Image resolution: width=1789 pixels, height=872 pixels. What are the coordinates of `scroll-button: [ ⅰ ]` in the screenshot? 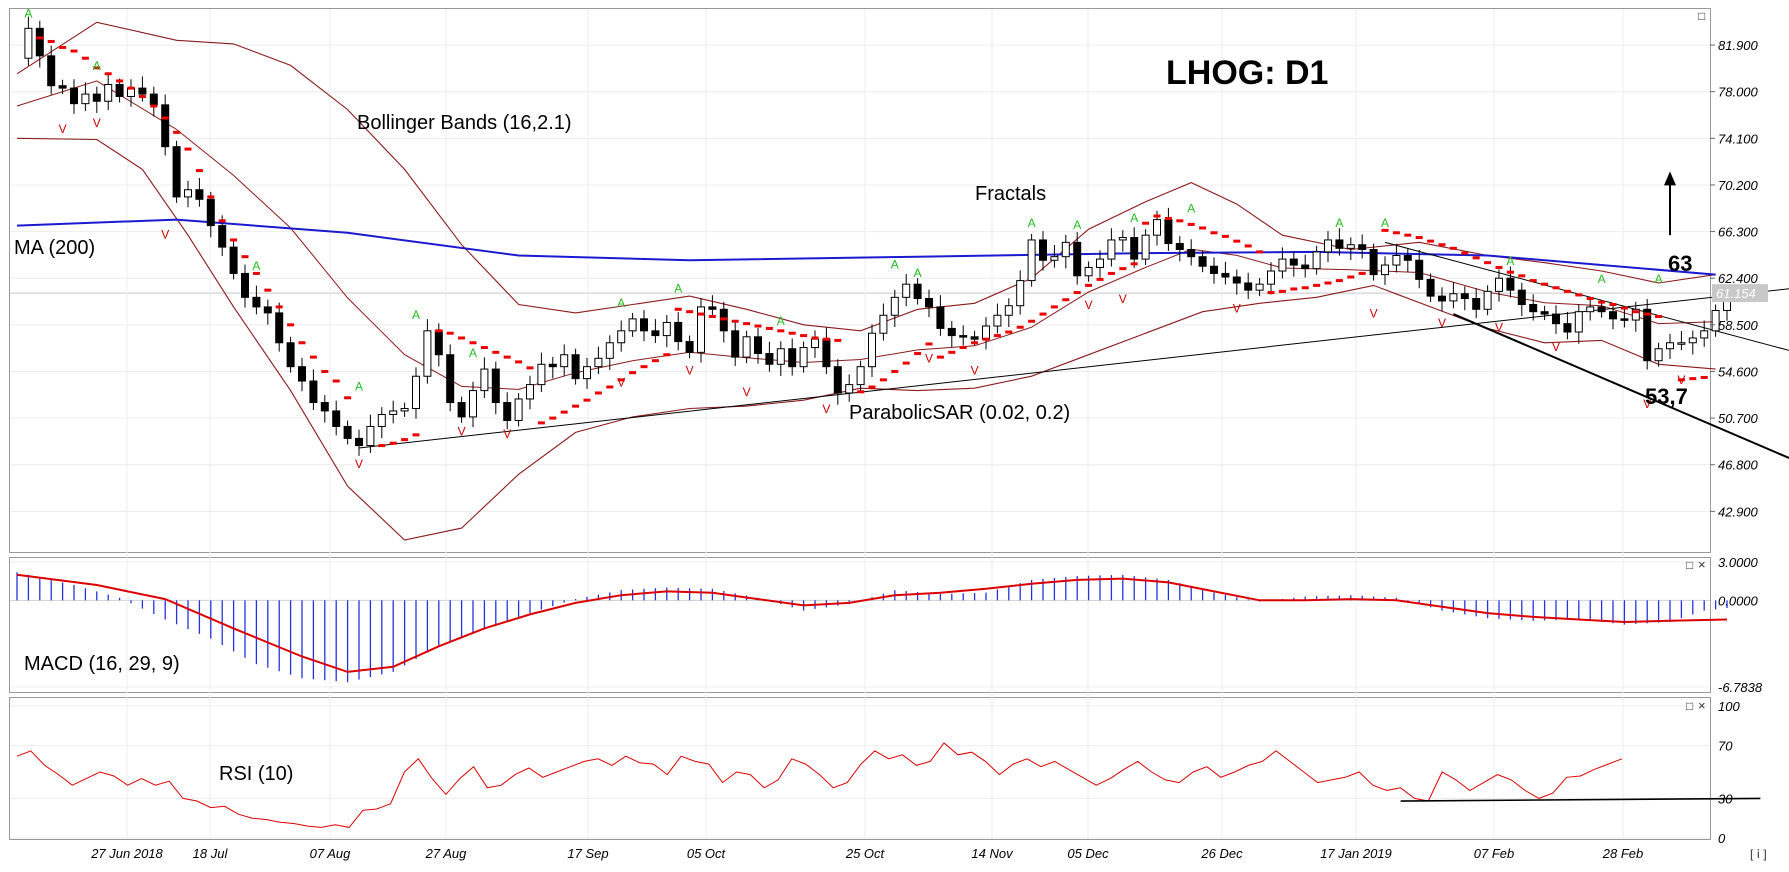 It's located at (1758, 854).